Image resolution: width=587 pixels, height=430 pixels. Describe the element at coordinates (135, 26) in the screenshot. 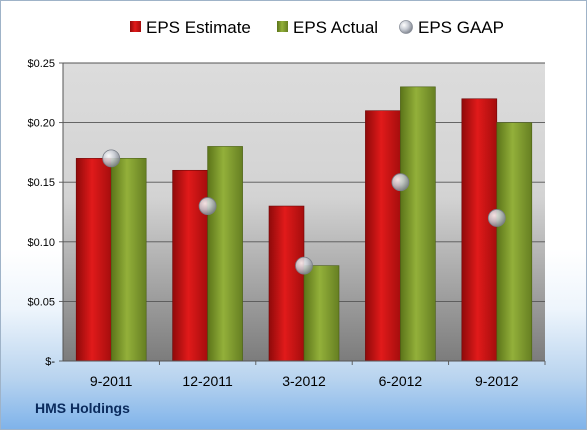

I see `legend-swatch-estimate` at that location.